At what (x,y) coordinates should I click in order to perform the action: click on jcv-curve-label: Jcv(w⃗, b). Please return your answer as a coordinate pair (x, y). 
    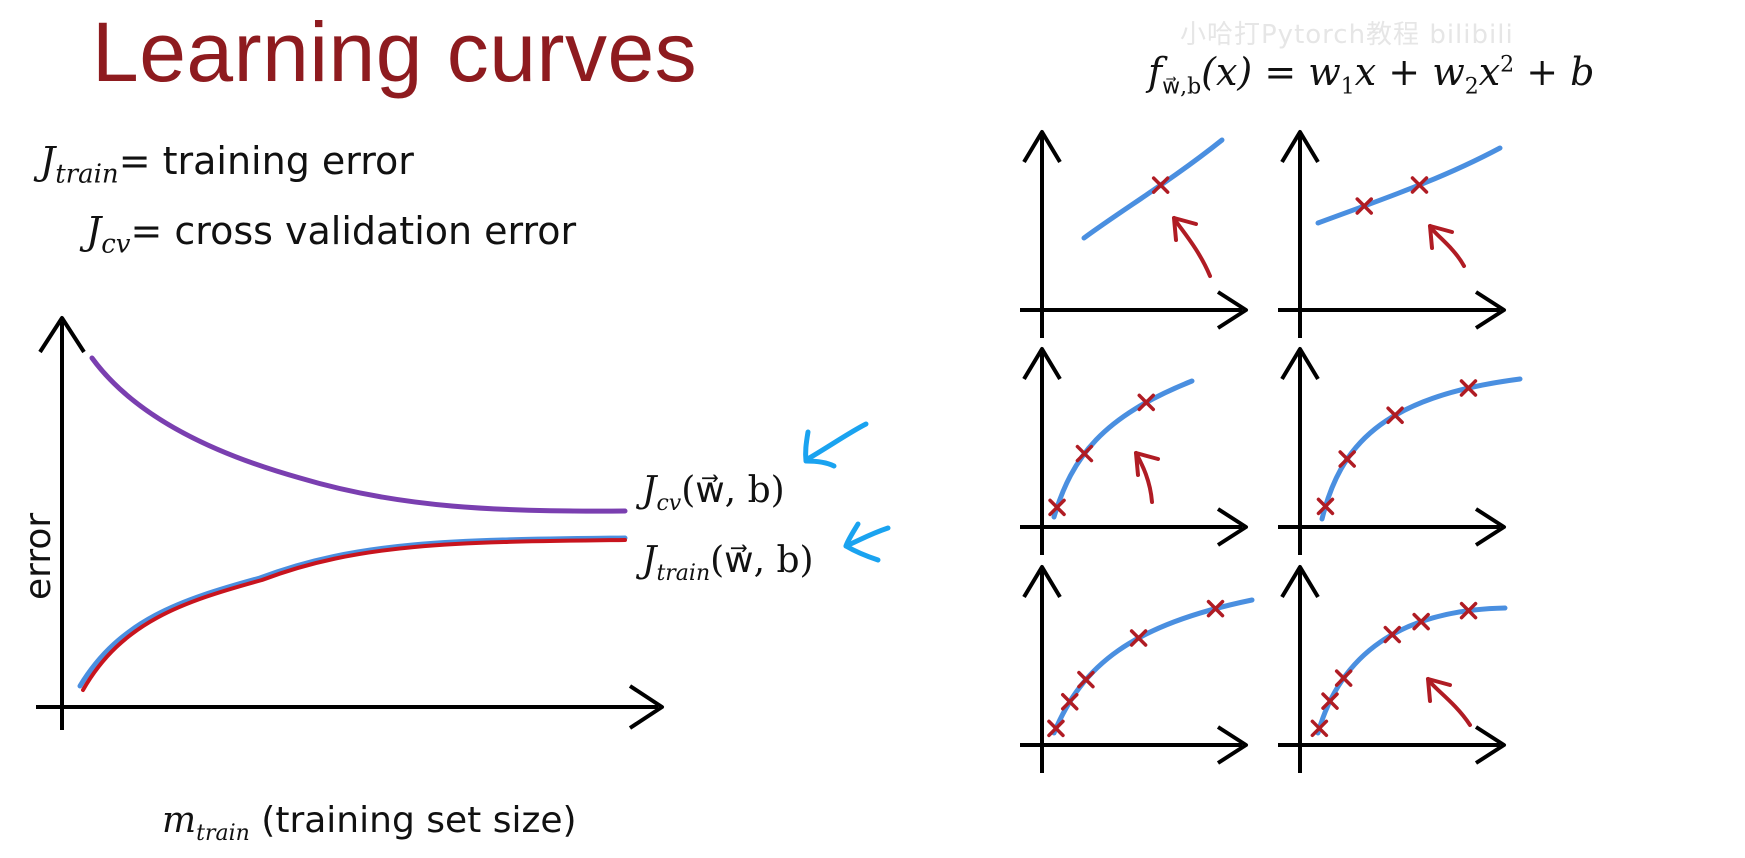
    Looking at the image, I should click on (713, 493).